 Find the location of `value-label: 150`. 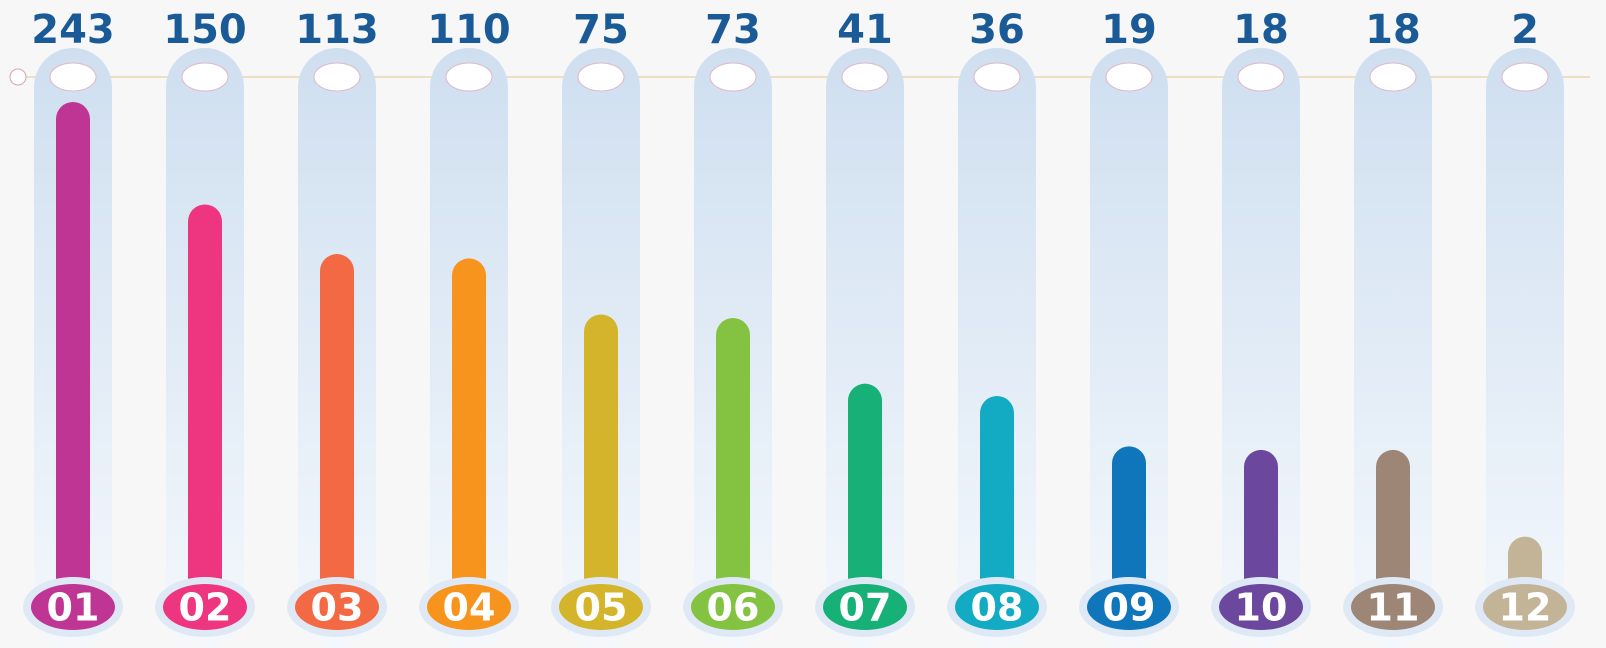

value-label: 150 is located at coordinates (205, 30).